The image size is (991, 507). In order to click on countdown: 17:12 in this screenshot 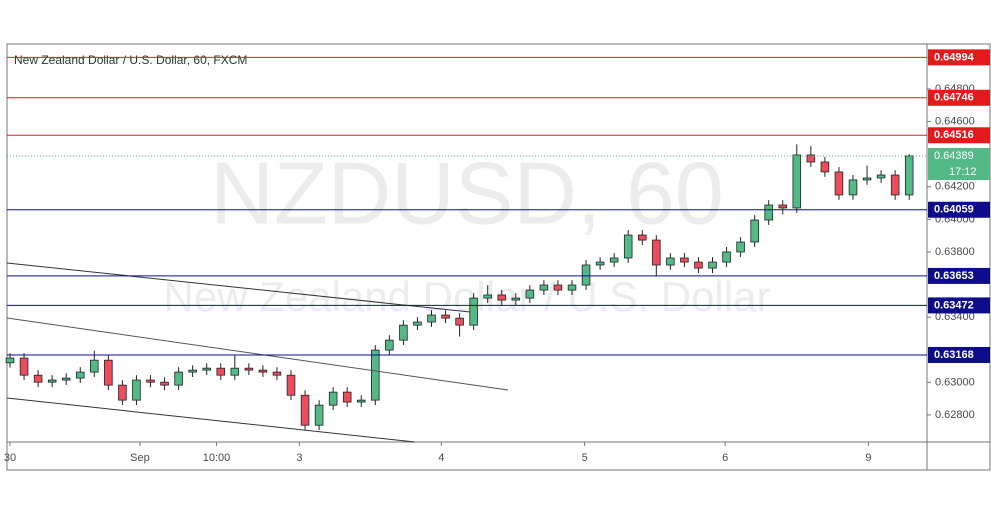, I will do `click(963, 172)`.